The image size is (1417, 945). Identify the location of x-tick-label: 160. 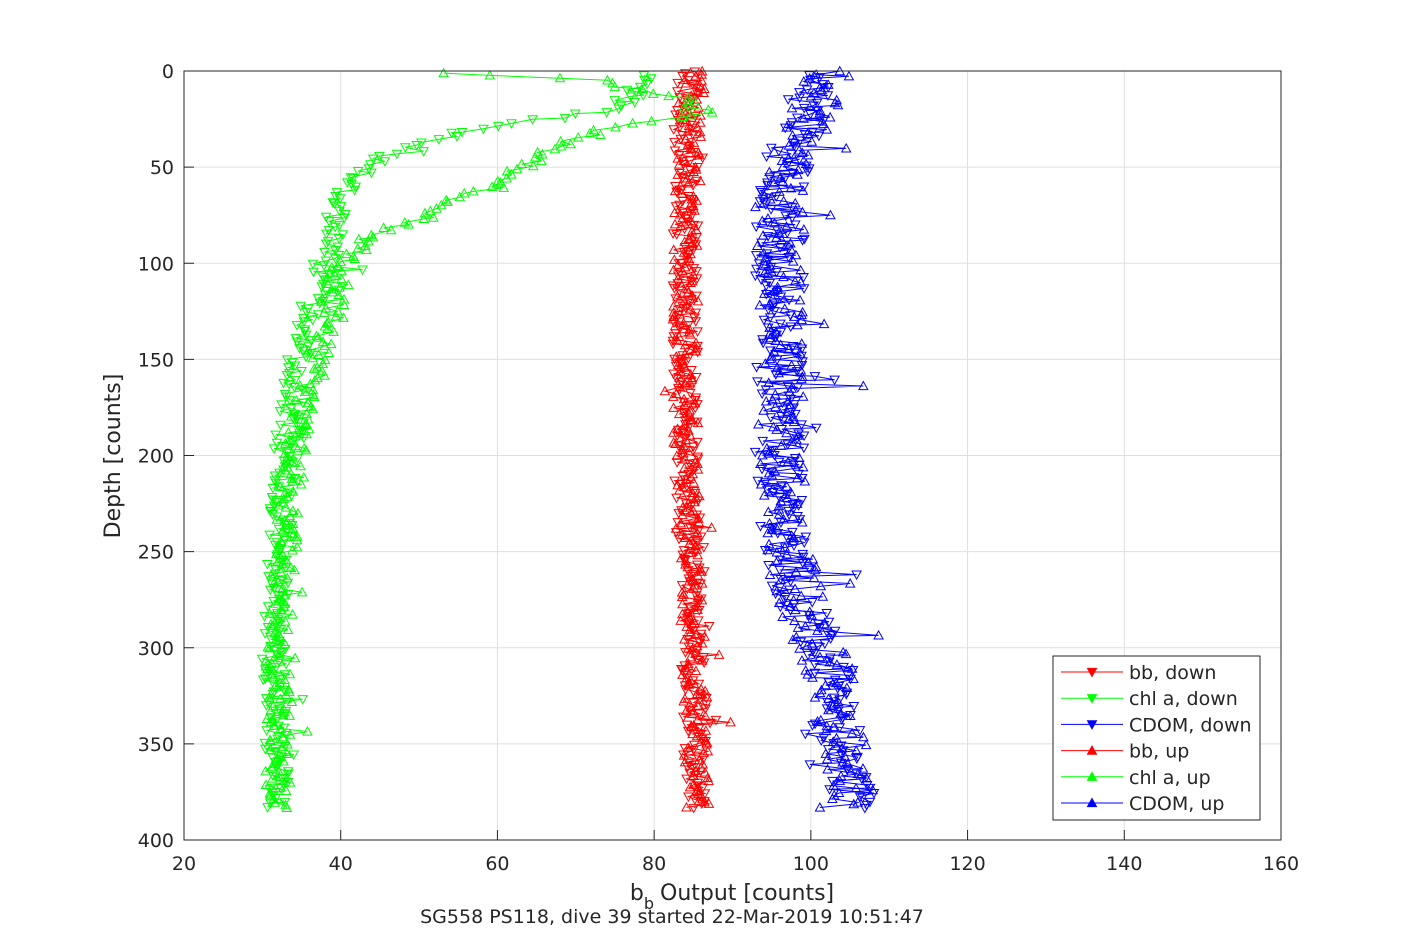
(1281, 864).